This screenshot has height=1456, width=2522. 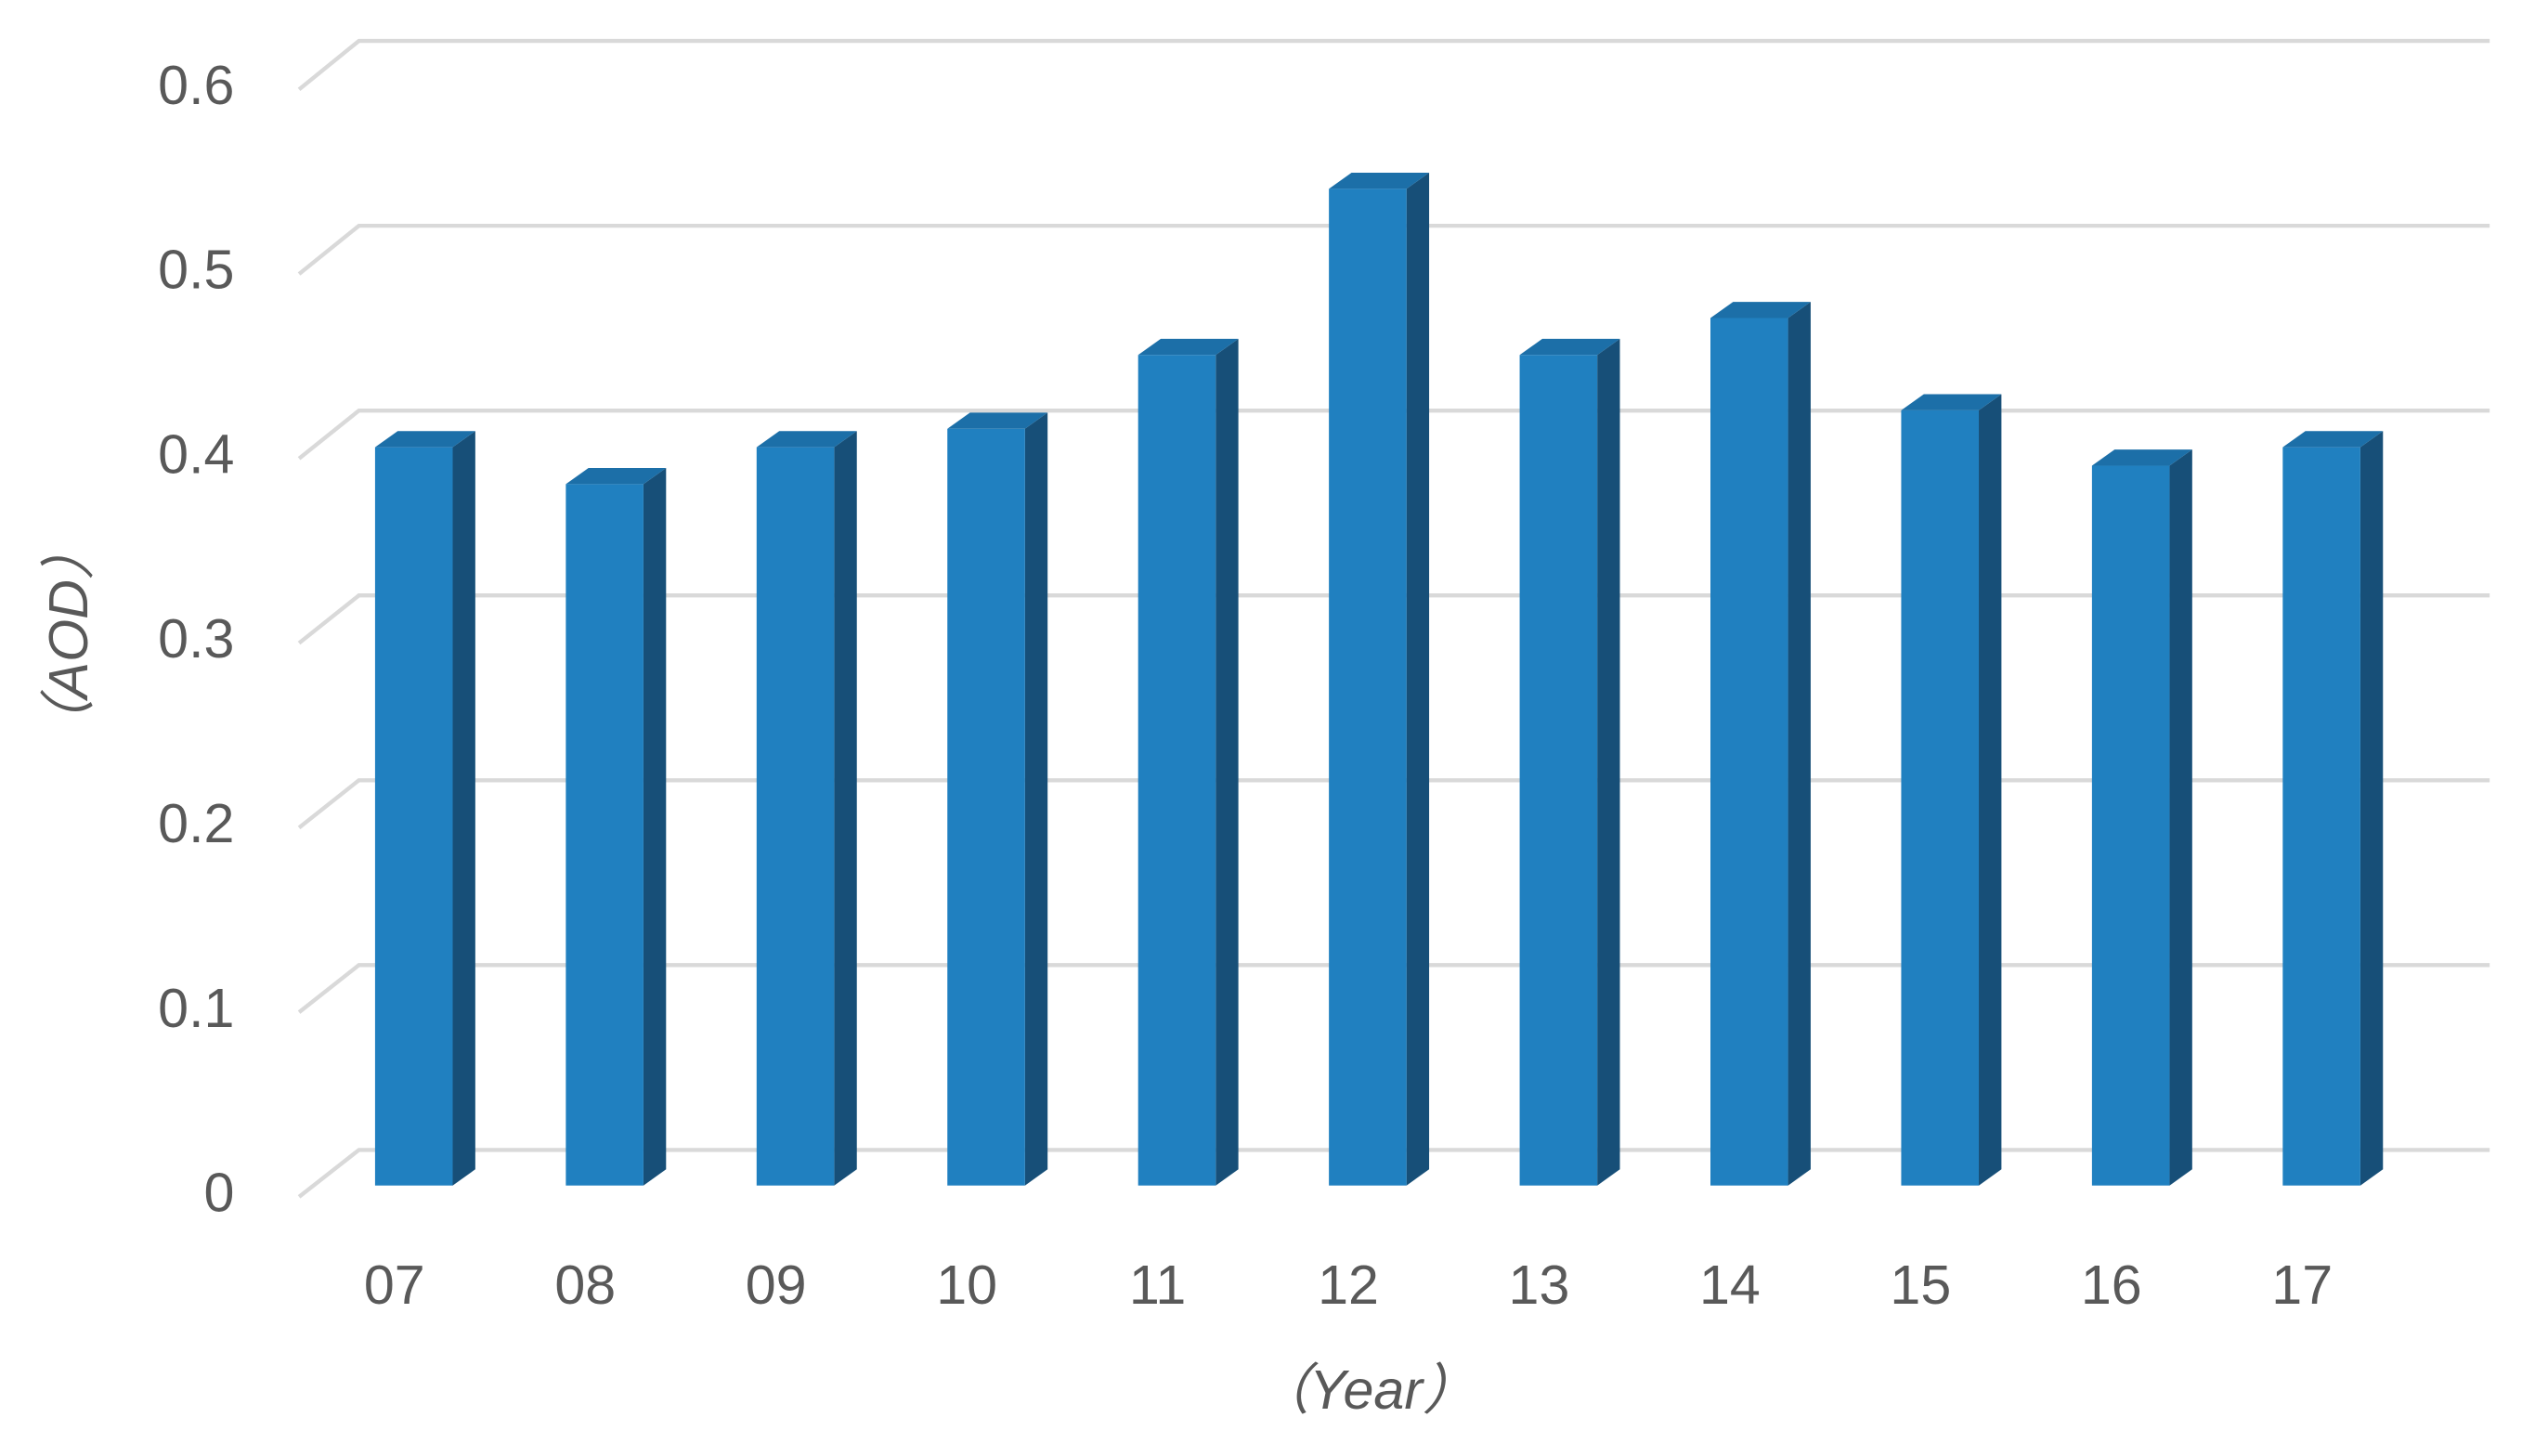 I want to click on x-tick-label: 12, so click(x=1348, y=1285).